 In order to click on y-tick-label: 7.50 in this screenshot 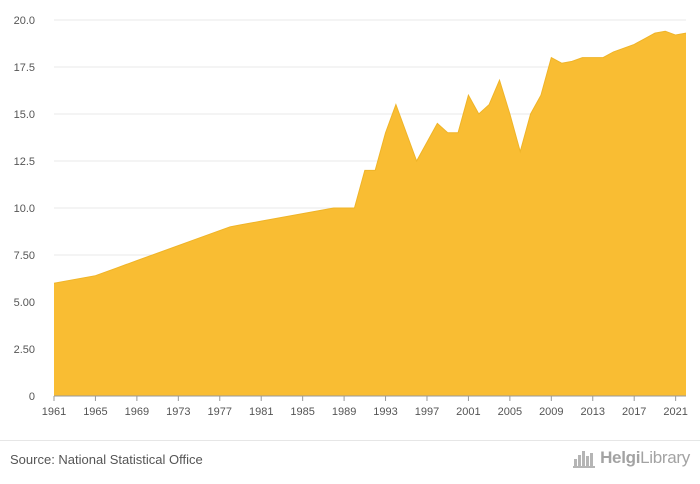, I will do `click(24, 256)`.